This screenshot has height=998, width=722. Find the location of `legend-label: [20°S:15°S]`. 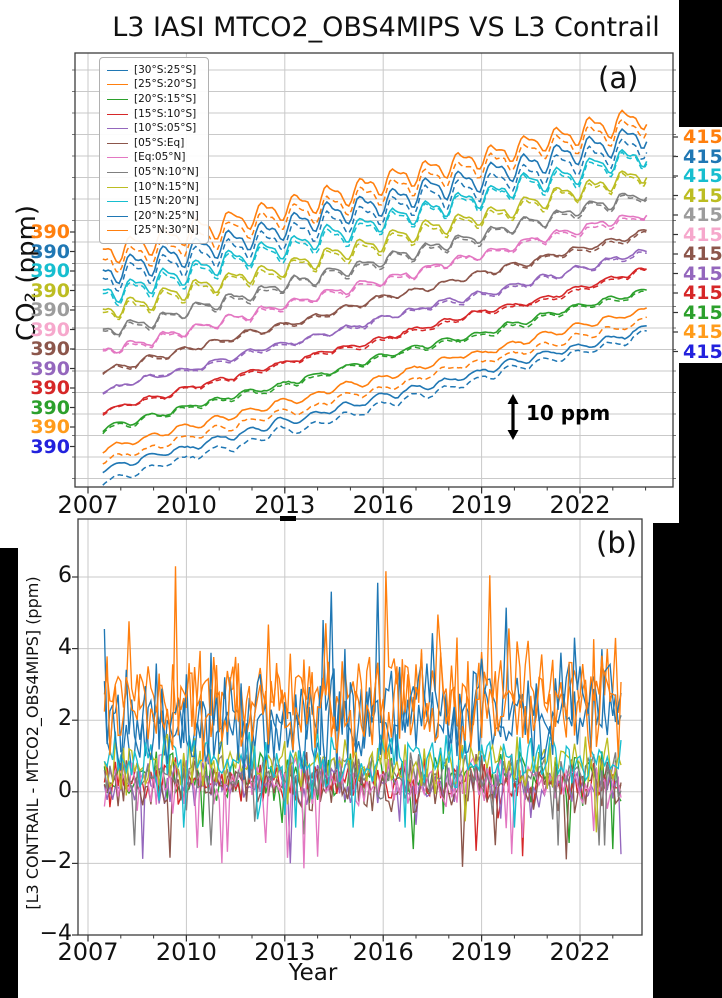

legend-label: [20°S:15°S] is located at coordinates (165, 98).